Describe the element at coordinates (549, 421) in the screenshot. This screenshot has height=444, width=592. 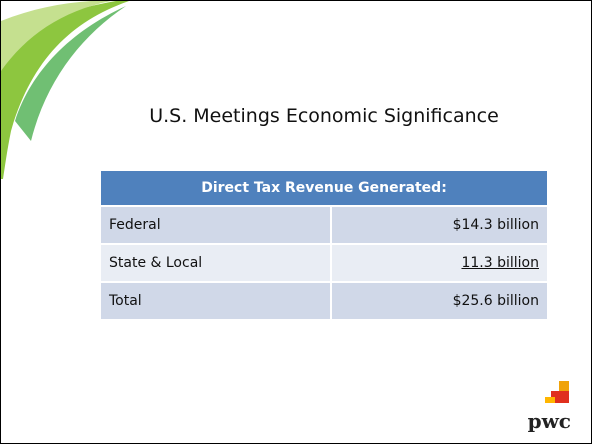
I see `logo: pwc` at that location.